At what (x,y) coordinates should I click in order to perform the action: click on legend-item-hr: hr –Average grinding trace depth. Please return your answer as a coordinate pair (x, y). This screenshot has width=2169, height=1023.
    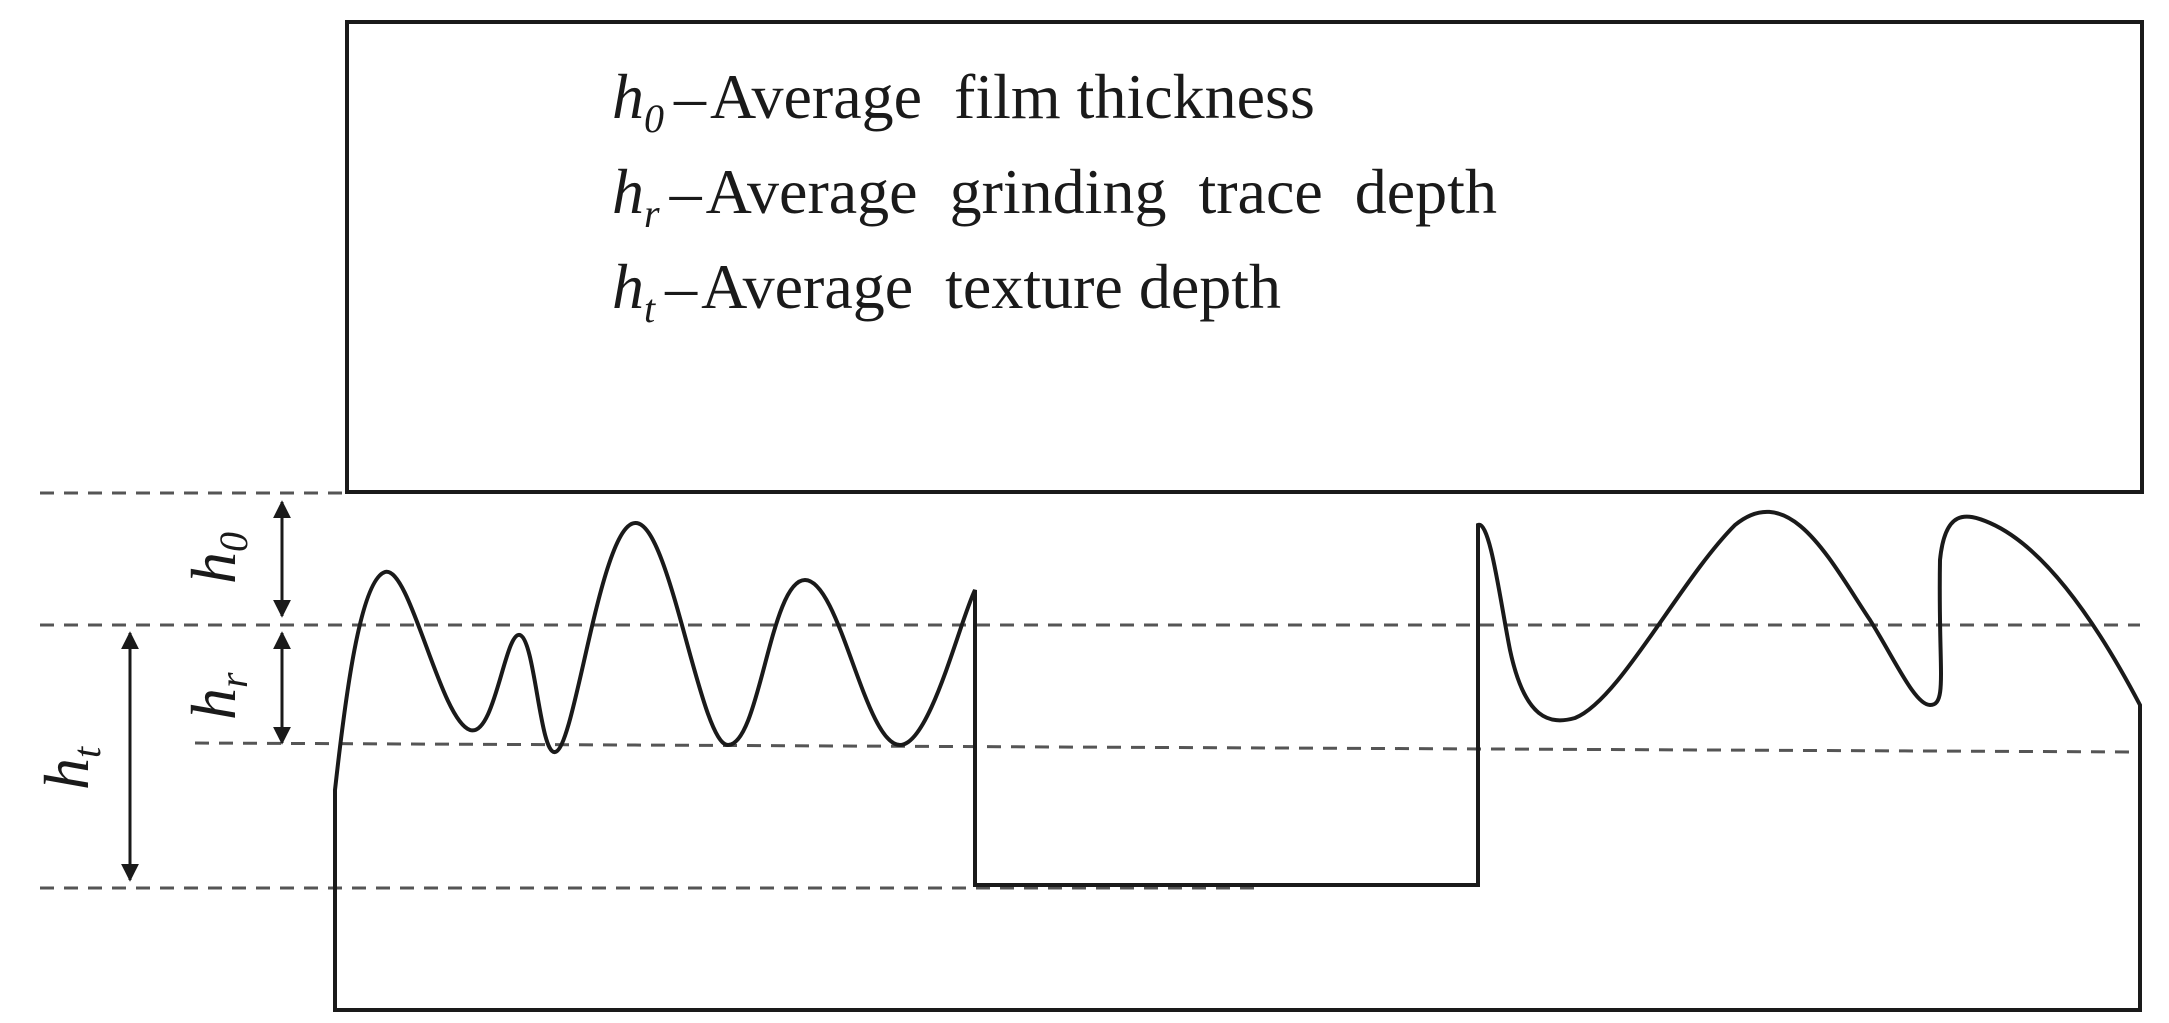
    Looking at the image, I should click on (1054, 196).